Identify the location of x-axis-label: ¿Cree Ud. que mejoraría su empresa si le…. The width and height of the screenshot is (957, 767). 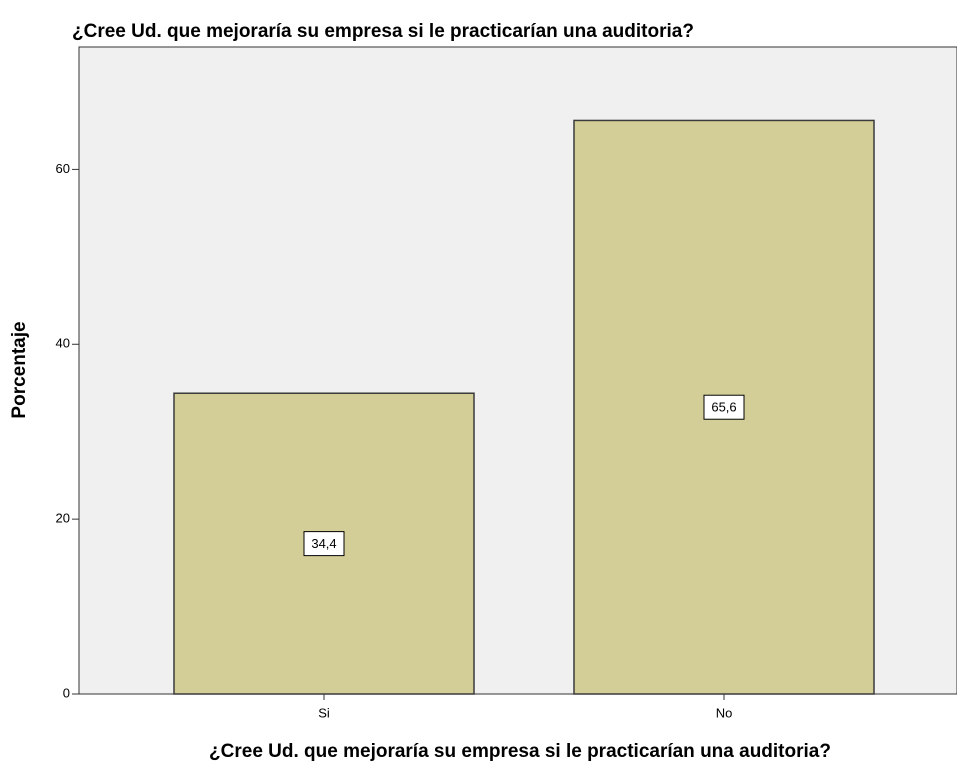
(520, 751).